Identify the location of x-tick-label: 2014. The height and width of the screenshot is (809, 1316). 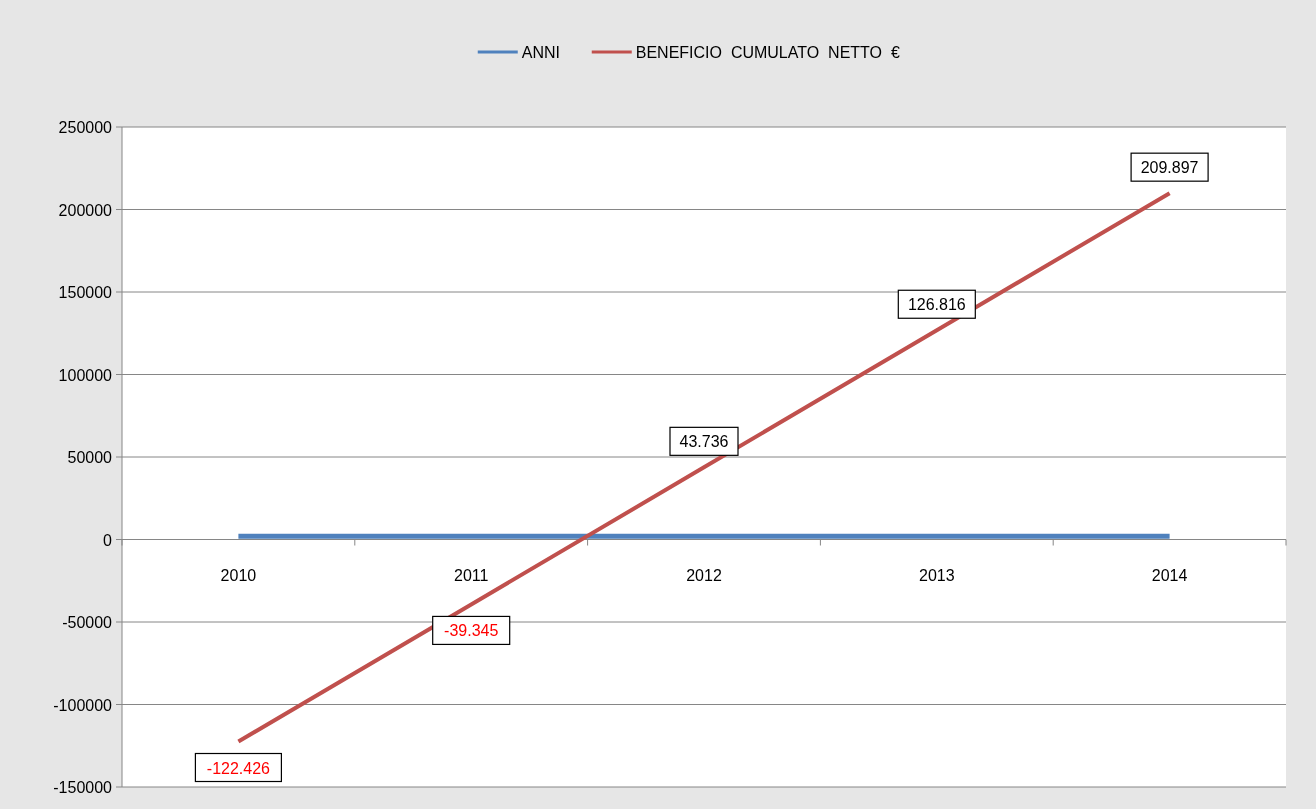
(1169, 575).